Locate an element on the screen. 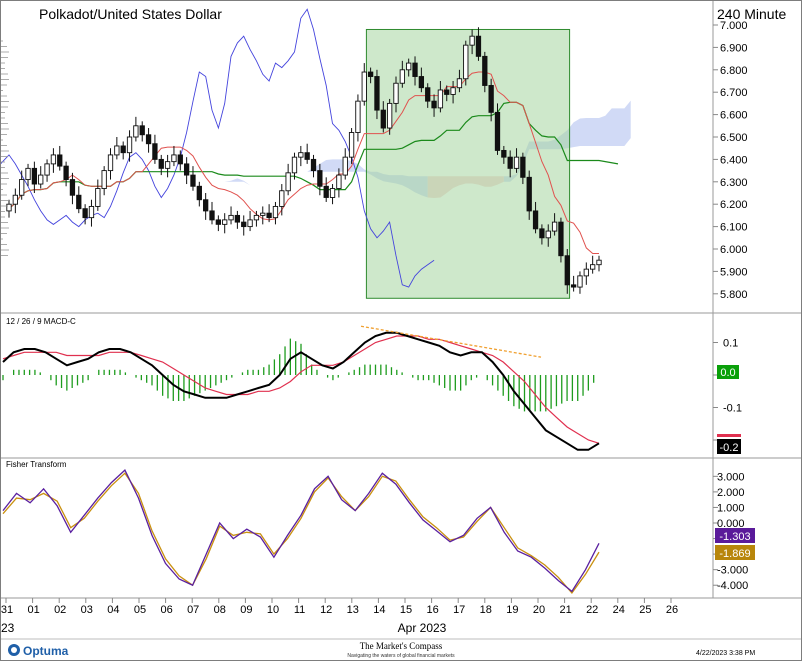 Image resolution: width=802 pixels, height=665 pixels. time-tick-label: 03 is located at coordinates (87, 610).